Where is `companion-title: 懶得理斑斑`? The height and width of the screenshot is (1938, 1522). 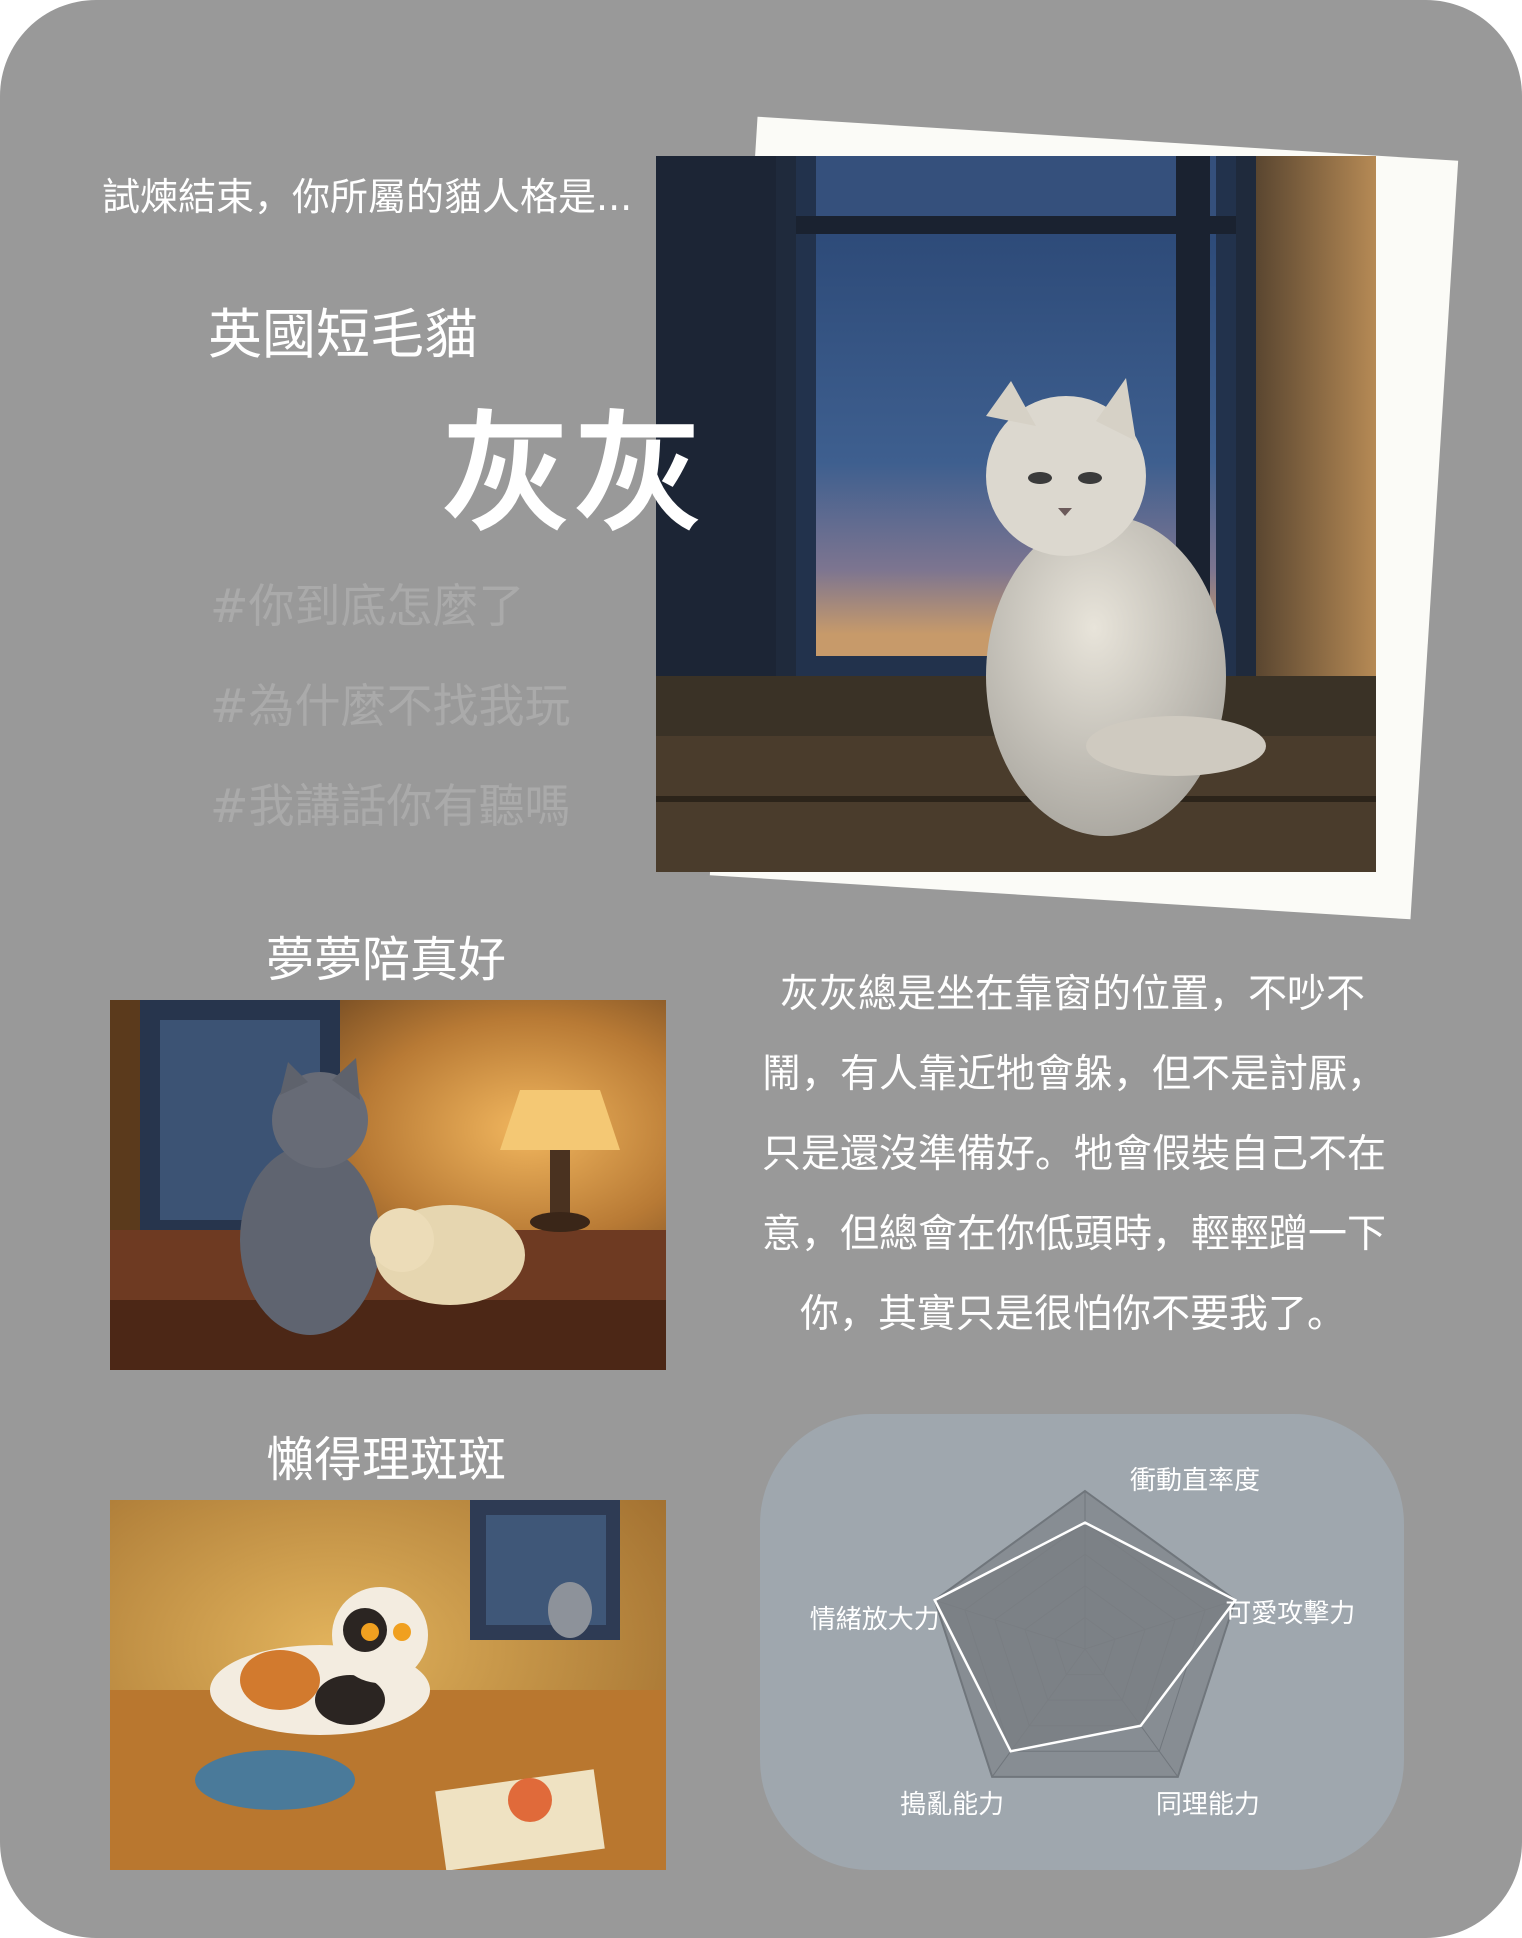 companion-title: 懶得理斑斑 is located at coordinates (386, 1460).